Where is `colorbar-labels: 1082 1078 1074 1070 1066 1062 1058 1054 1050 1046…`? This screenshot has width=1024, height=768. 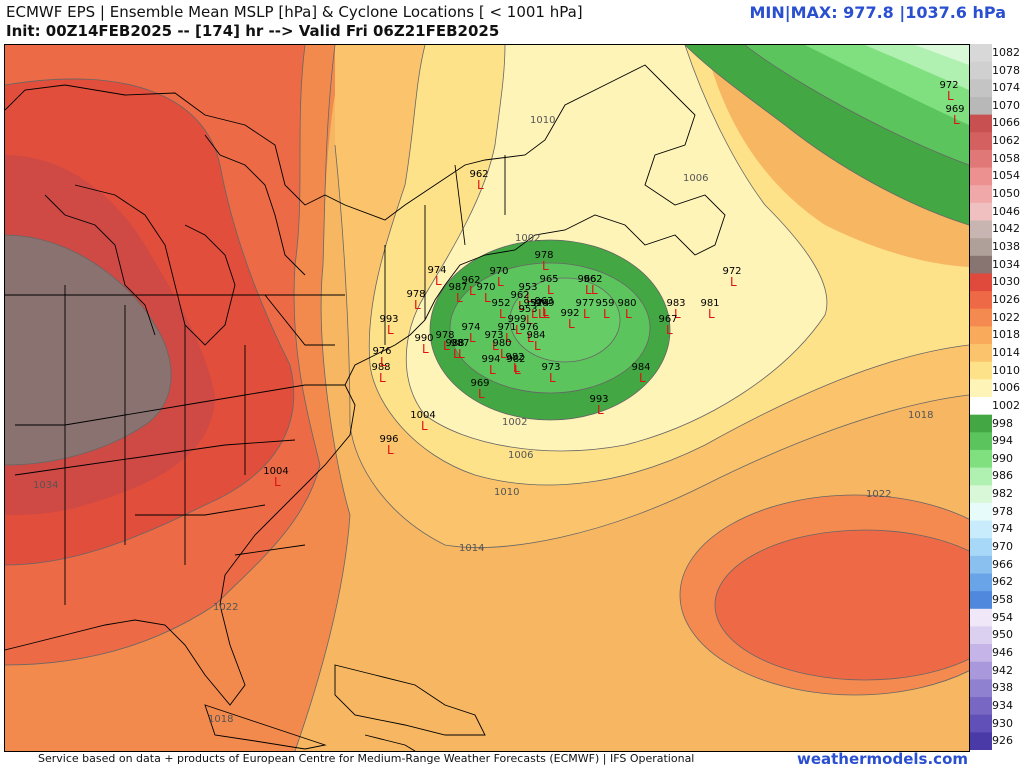
colorbar-labels: 1082 1078 1074 1070 1066 1062 1058 1054 1050 1046… is located at coordinates (1008, 397).